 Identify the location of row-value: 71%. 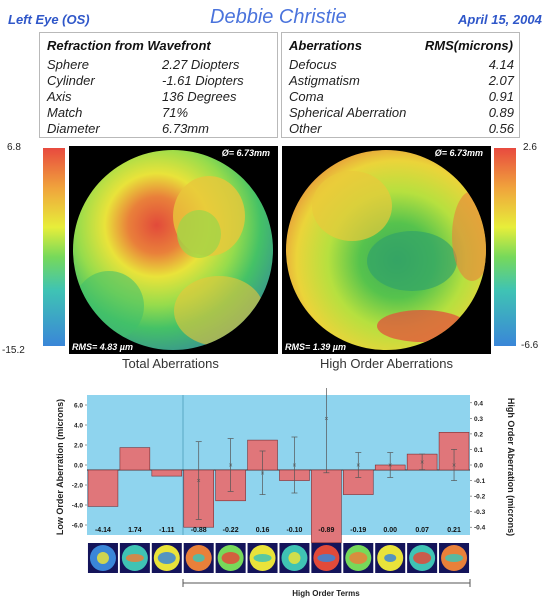
(175, 112).